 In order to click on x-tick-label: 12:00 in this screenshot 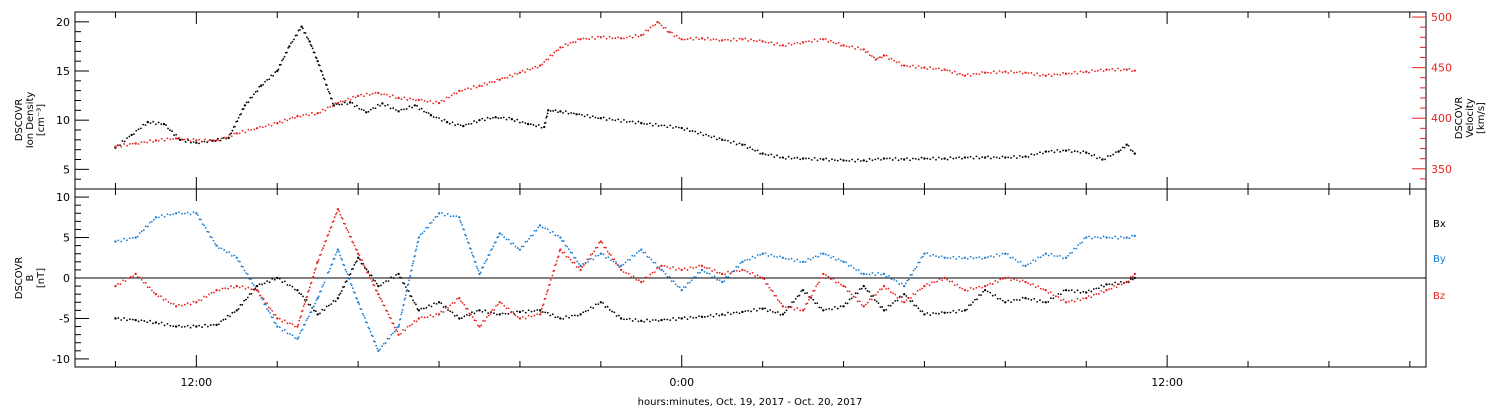, I will do `click(196, 382)`.